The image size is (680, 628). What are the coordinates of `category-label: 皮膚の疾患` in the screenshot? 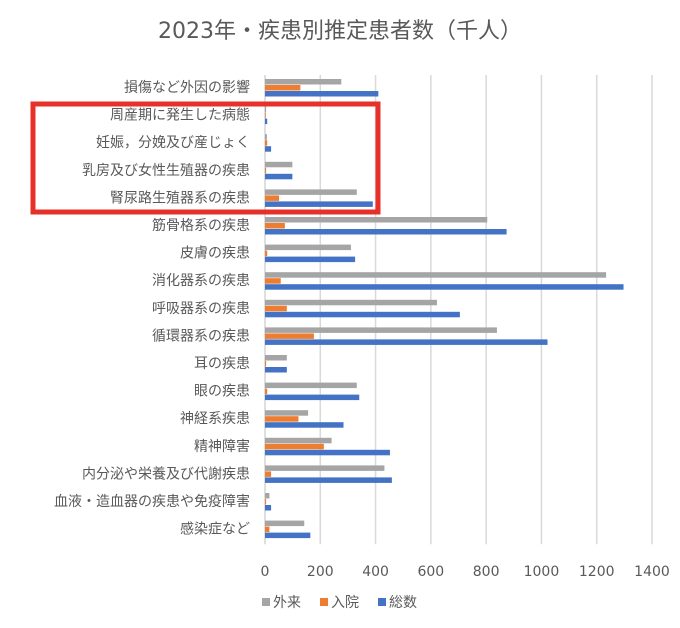 It's located at (215, 254).